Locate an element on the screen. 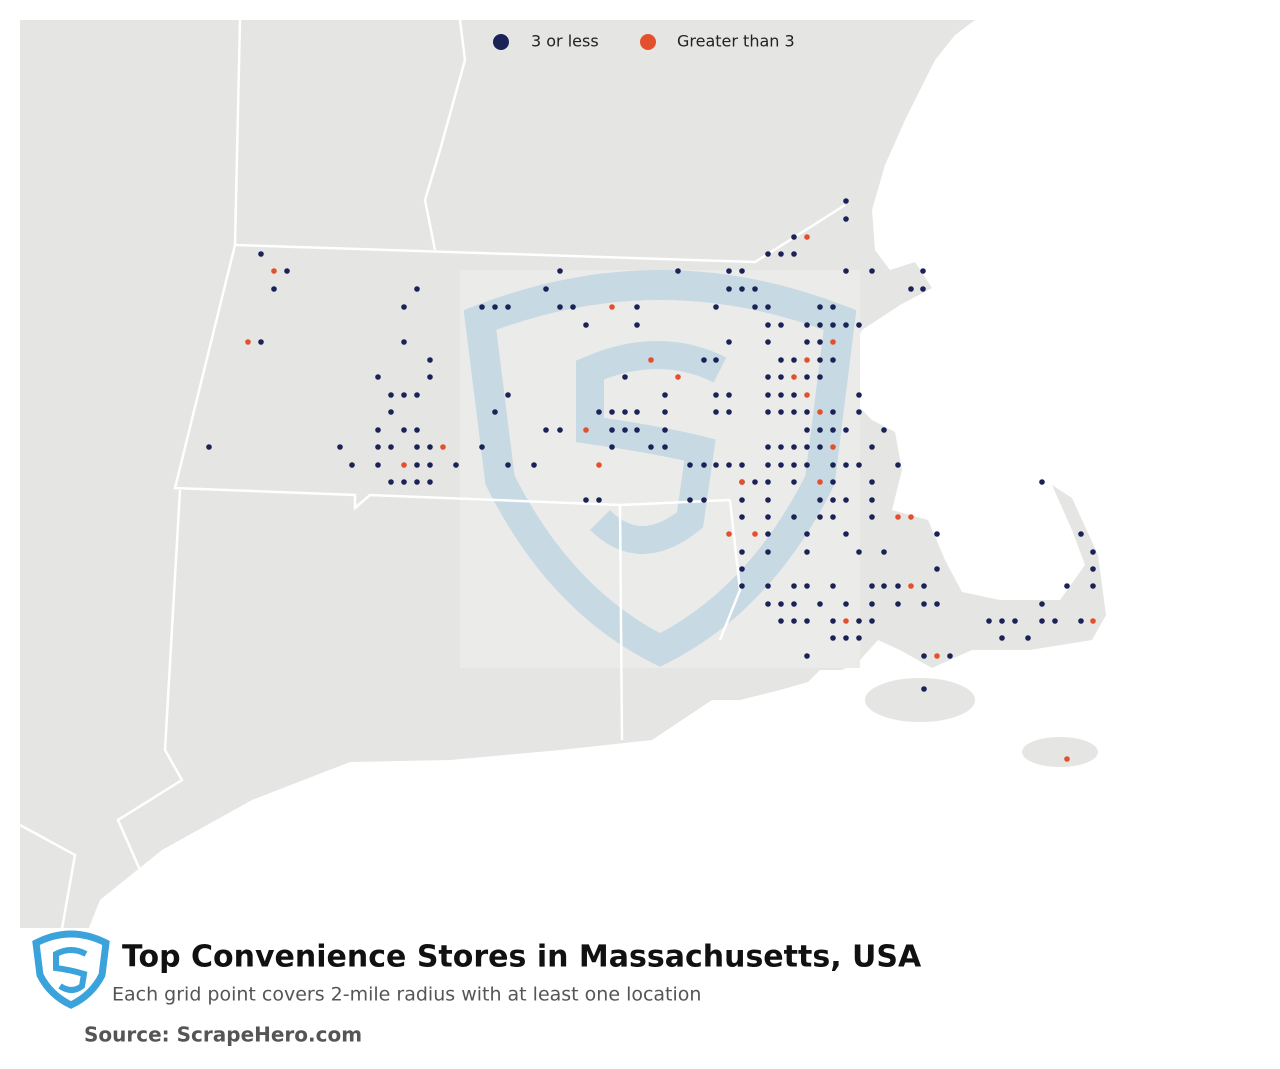  island is located at coordinates (920, 700).